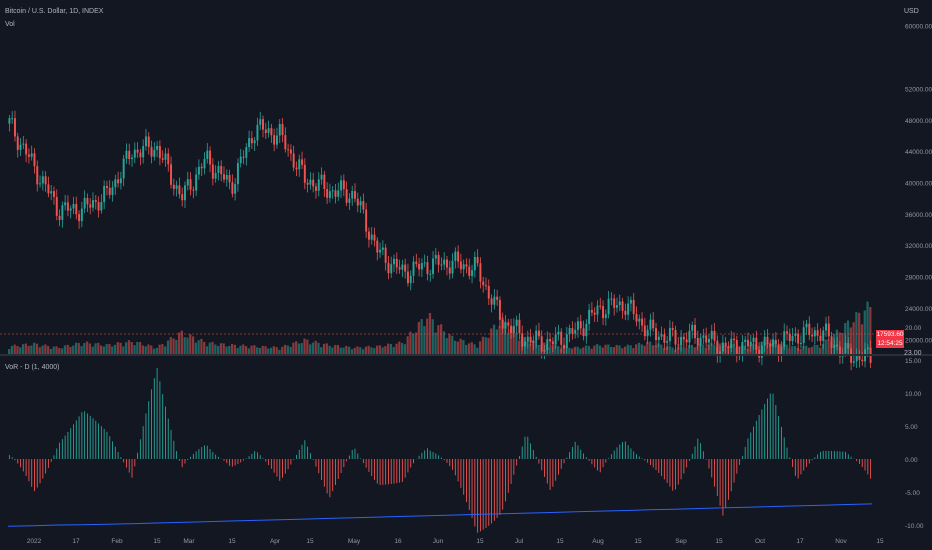 This screenshot has width=932, height=550. What do you see at coordinates (32, 367) in the screenshot?
I see `vor-indicator-label: VoR - D (1, 4000)` at bounding box center [32, 367].